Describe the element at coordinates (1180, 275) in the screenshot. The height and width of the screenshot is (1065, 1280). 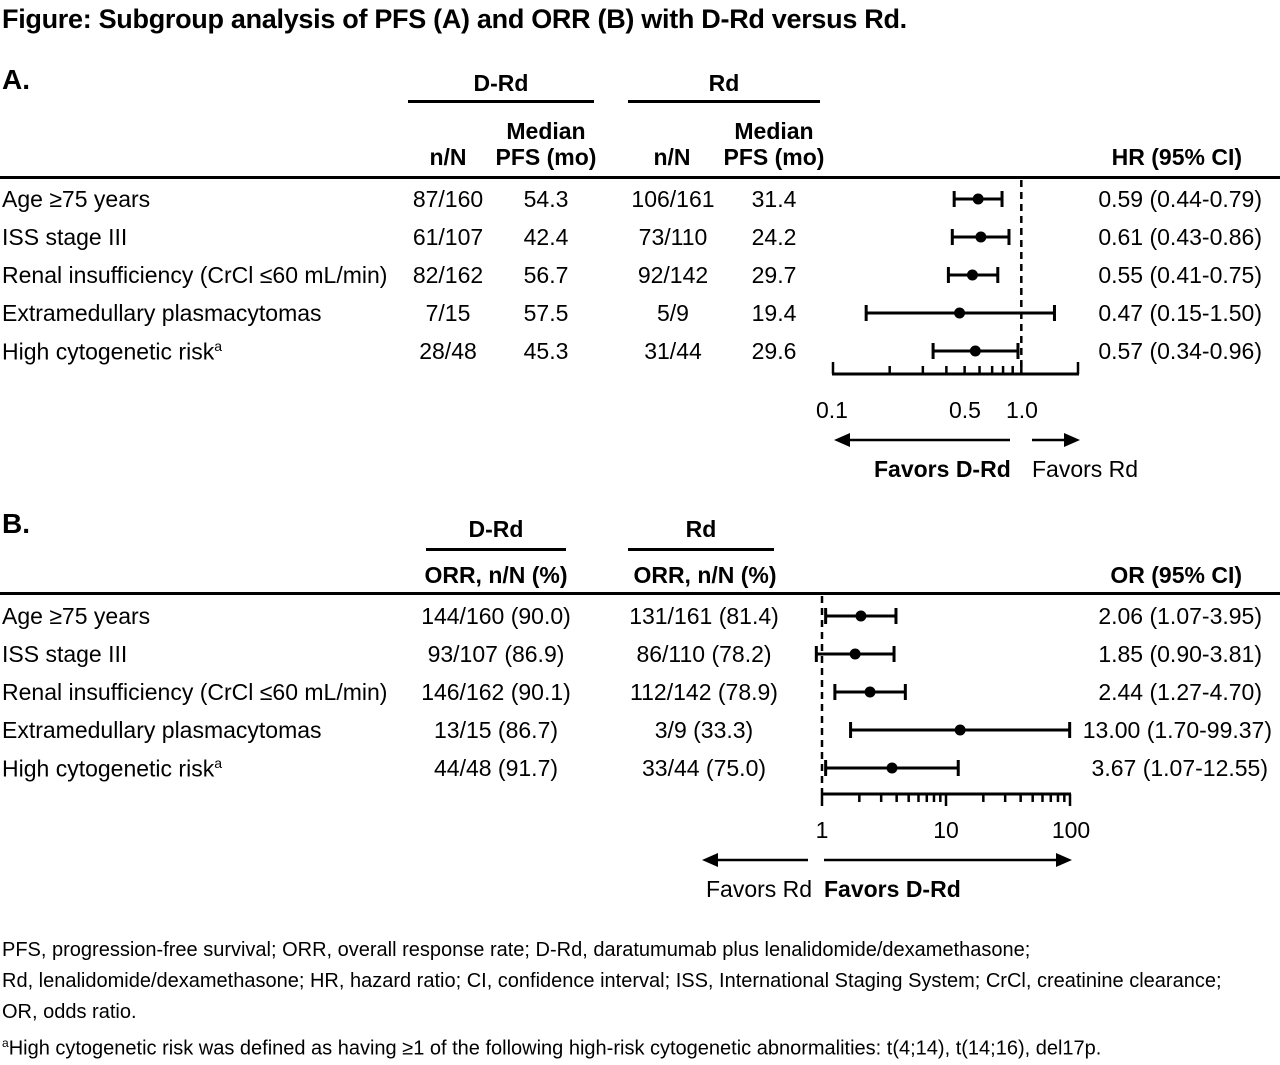
I see `panel-a-hr-ci: 0.55 (0.41-0.75)` at that location.